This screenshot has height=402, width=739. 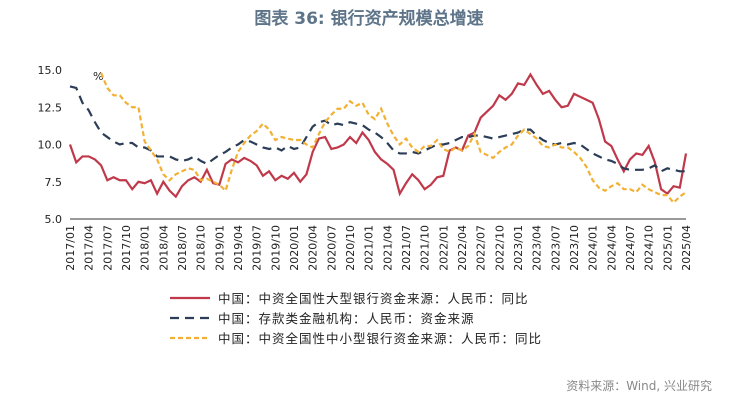 I want to click on x-tick-label: 2024/01, so click(x=593, y=248).